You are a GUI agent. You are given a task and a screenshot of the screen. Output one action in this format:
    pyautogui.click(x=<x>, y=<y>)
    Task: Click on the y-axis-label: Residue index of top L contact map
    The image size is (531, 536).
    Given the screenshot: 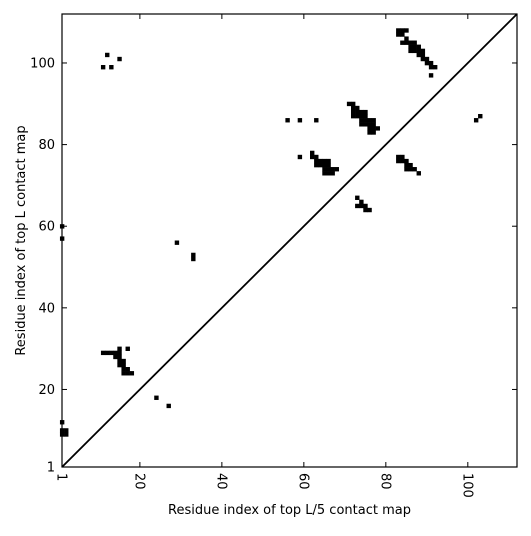 What is the action you would take?
    pyautogui.click(x=21, y=240)
    